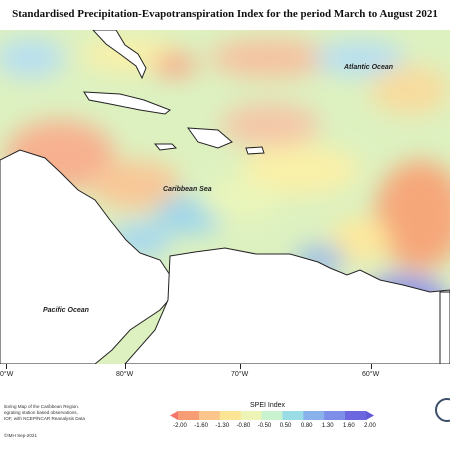  I want to click on atlantic-ocean-label: Atlantic Ocean, so click(369, 67).